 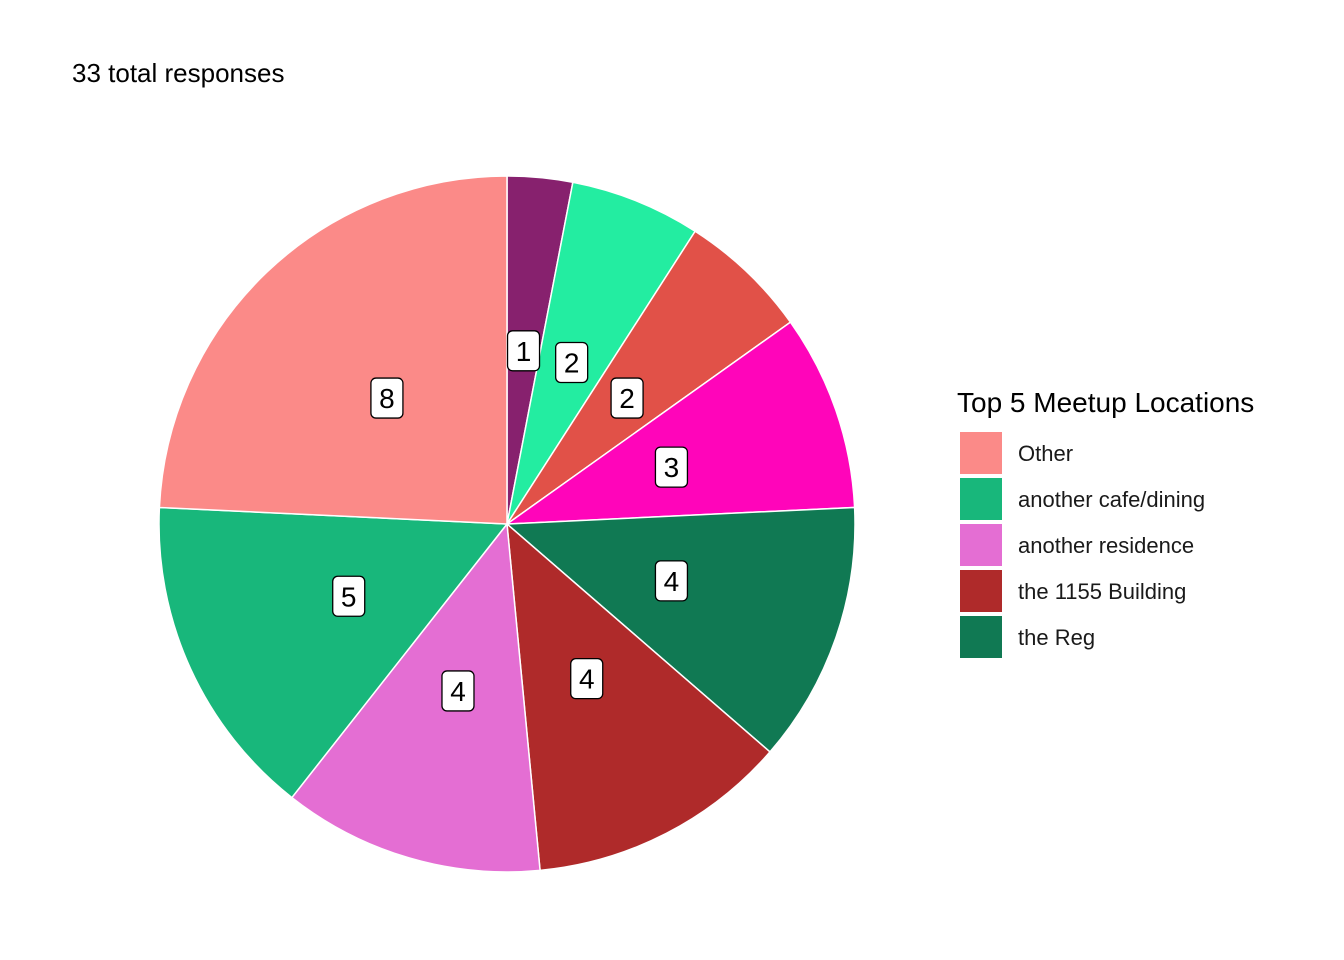 I want to click on legend-entry: the 1155 Building, so click(x=1073, y=591).